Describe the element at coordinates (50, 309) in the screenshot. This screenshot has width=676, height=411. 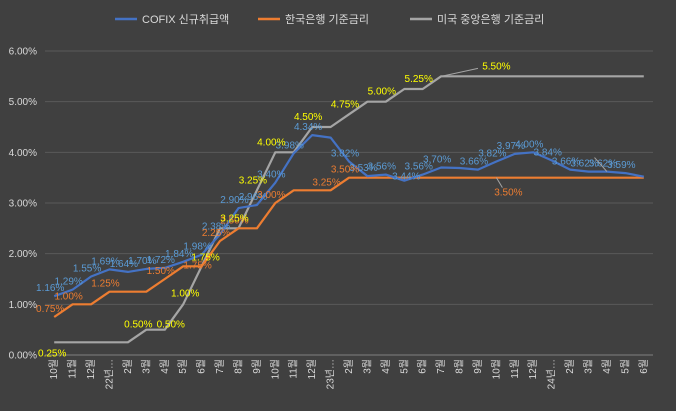
I see `data-label: 0.75%` at that location.